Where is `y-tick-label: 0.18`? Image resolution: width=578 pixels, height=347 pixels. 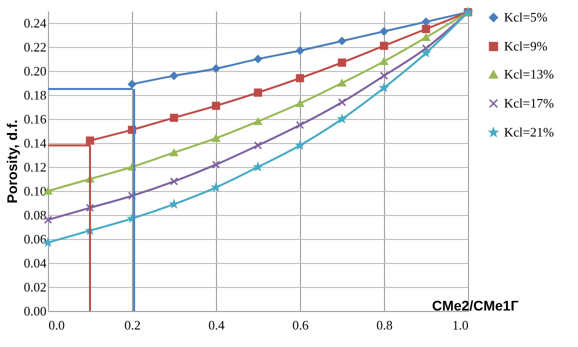 y-tick-label: 0.18 is located at coordinates (35, 95).